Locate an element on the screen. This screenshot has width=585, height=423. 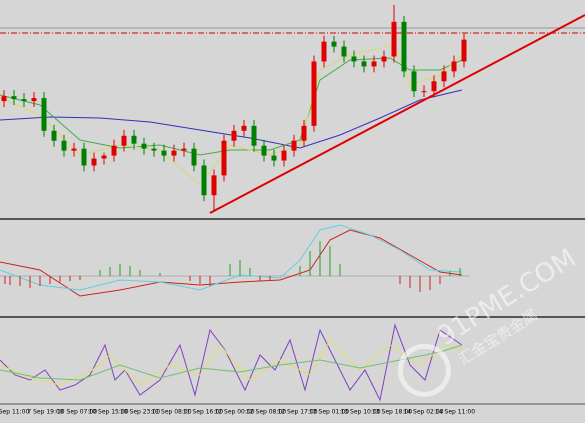
macd-line is located at coordinates (231, 263).